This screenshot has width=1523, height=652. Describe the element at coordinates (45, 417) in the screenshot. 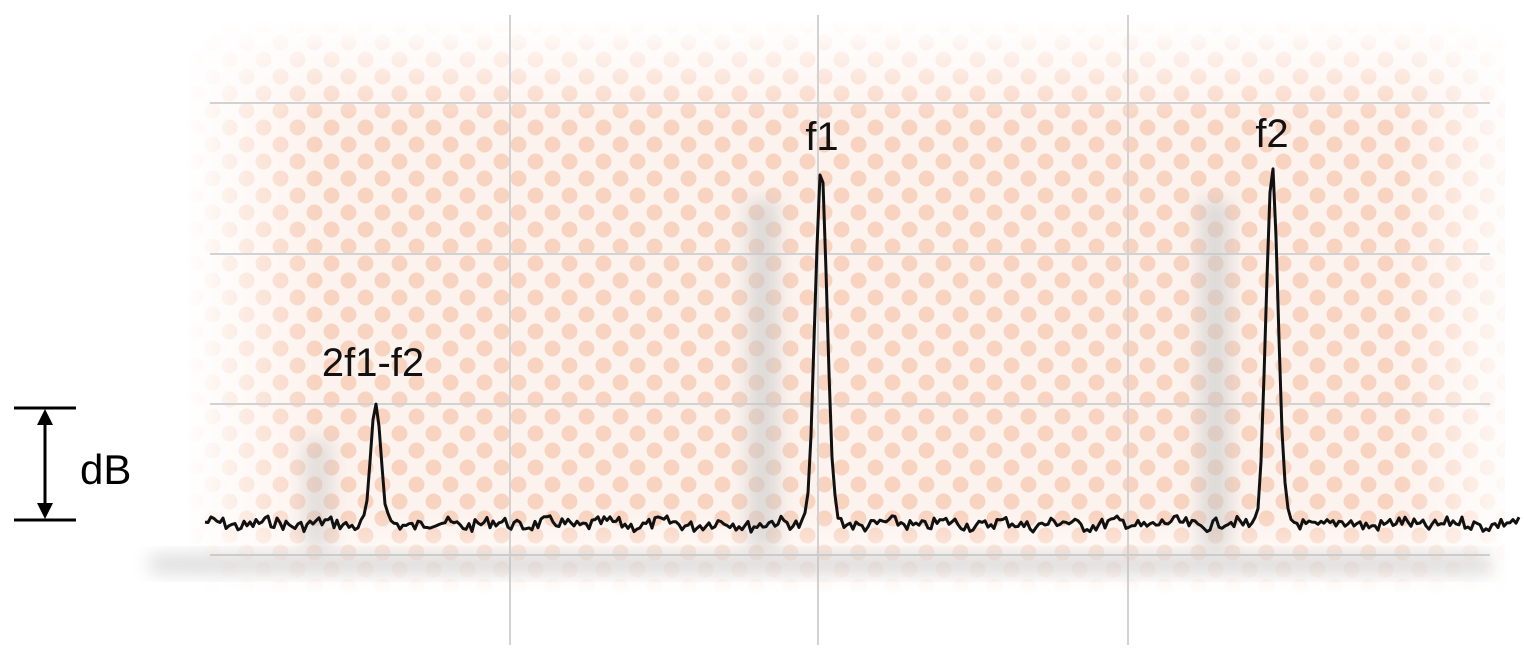

I see `db-scale-up-arrowhead` at that location.